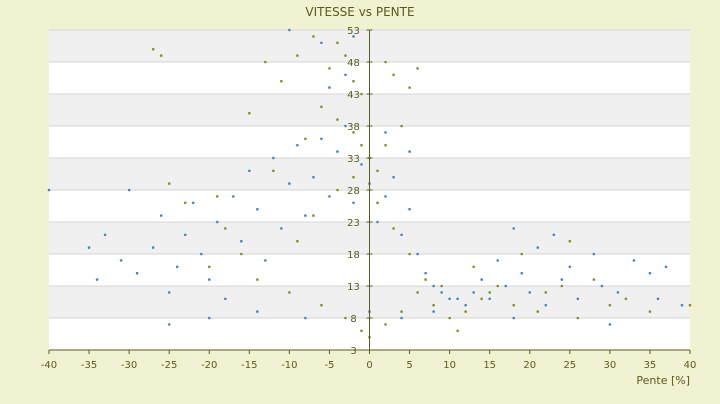 The width and height of the screenshot is (720, 404). I want to click on y-tick-label: 38, so click(353, 127).